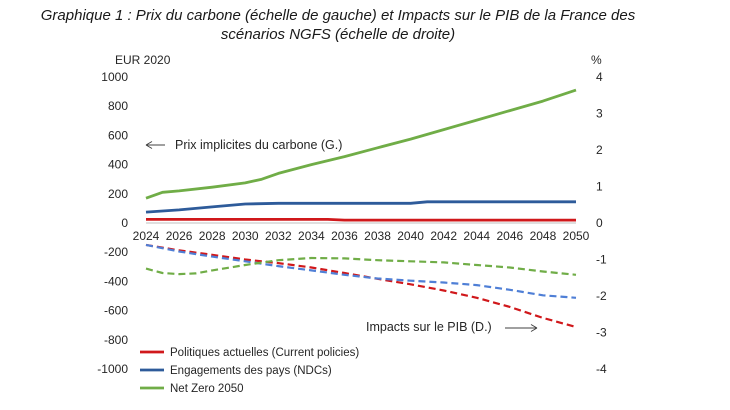  Describe the element at coordinates (429, 327) in the screenshot. I see `annotation-gdp-label: Impacts sur le PIB (D.)` at that location.